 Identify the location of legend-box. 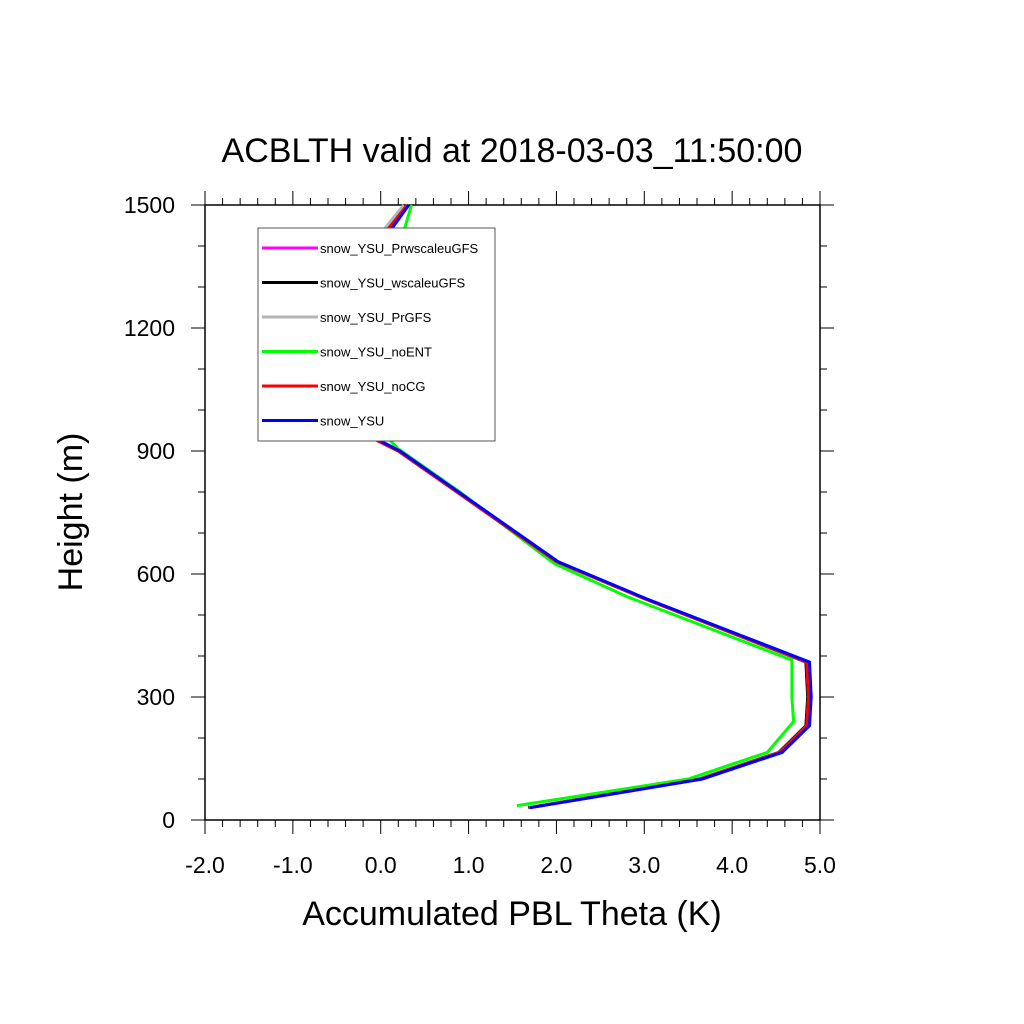
(376, 334).